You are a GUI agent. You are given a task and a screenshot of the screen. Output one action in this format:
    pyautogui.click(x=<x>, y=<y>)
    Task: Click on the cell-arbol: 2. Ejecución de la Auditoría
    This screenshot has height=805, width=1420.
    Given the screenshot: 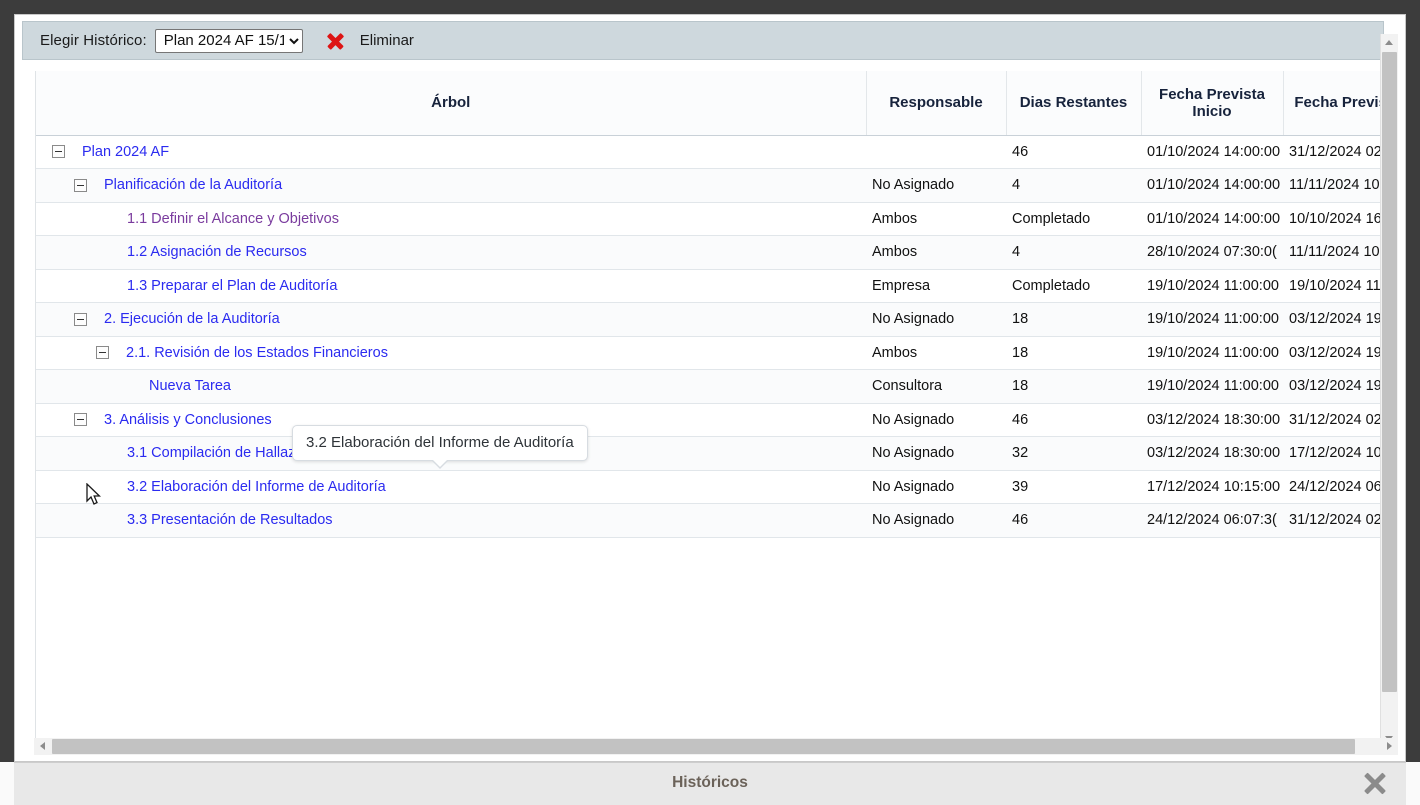 What is the action you would take?
    pyautogui.click(x=451, y=319)
    